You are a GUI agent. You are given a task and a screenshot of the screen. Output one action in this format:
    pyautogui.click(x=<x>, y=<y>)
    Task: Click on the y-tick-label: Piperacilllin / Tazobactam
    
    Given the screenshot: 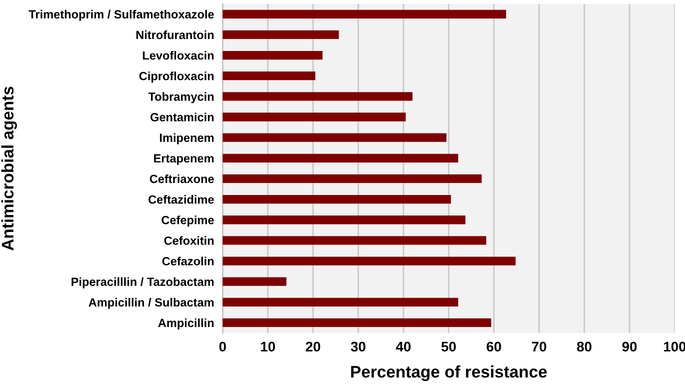 What is the action you would take?
    pyautogui.click(x=143, y=282)
    